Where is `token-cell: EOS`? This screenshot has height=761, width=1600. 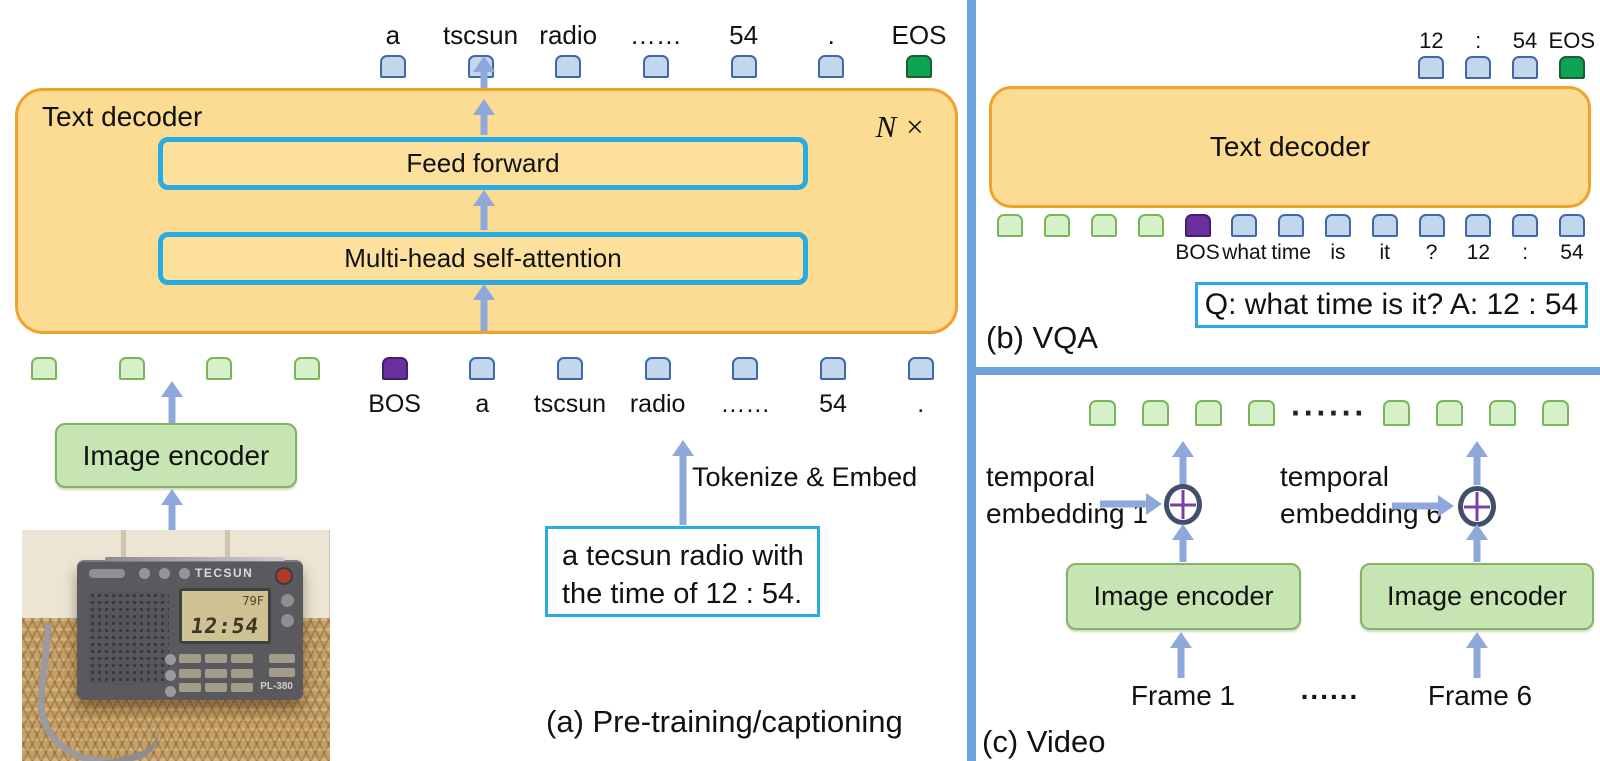
token-cell: EOS is located at coordinates (919, 46).